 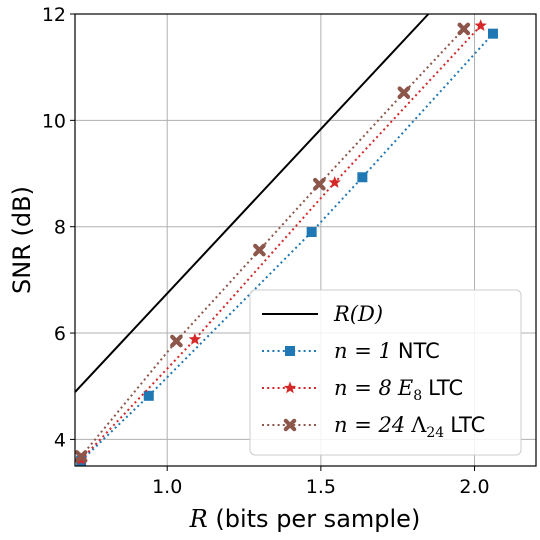 I want to click on legend-symbol-ntc, so click(x=290, y=351).